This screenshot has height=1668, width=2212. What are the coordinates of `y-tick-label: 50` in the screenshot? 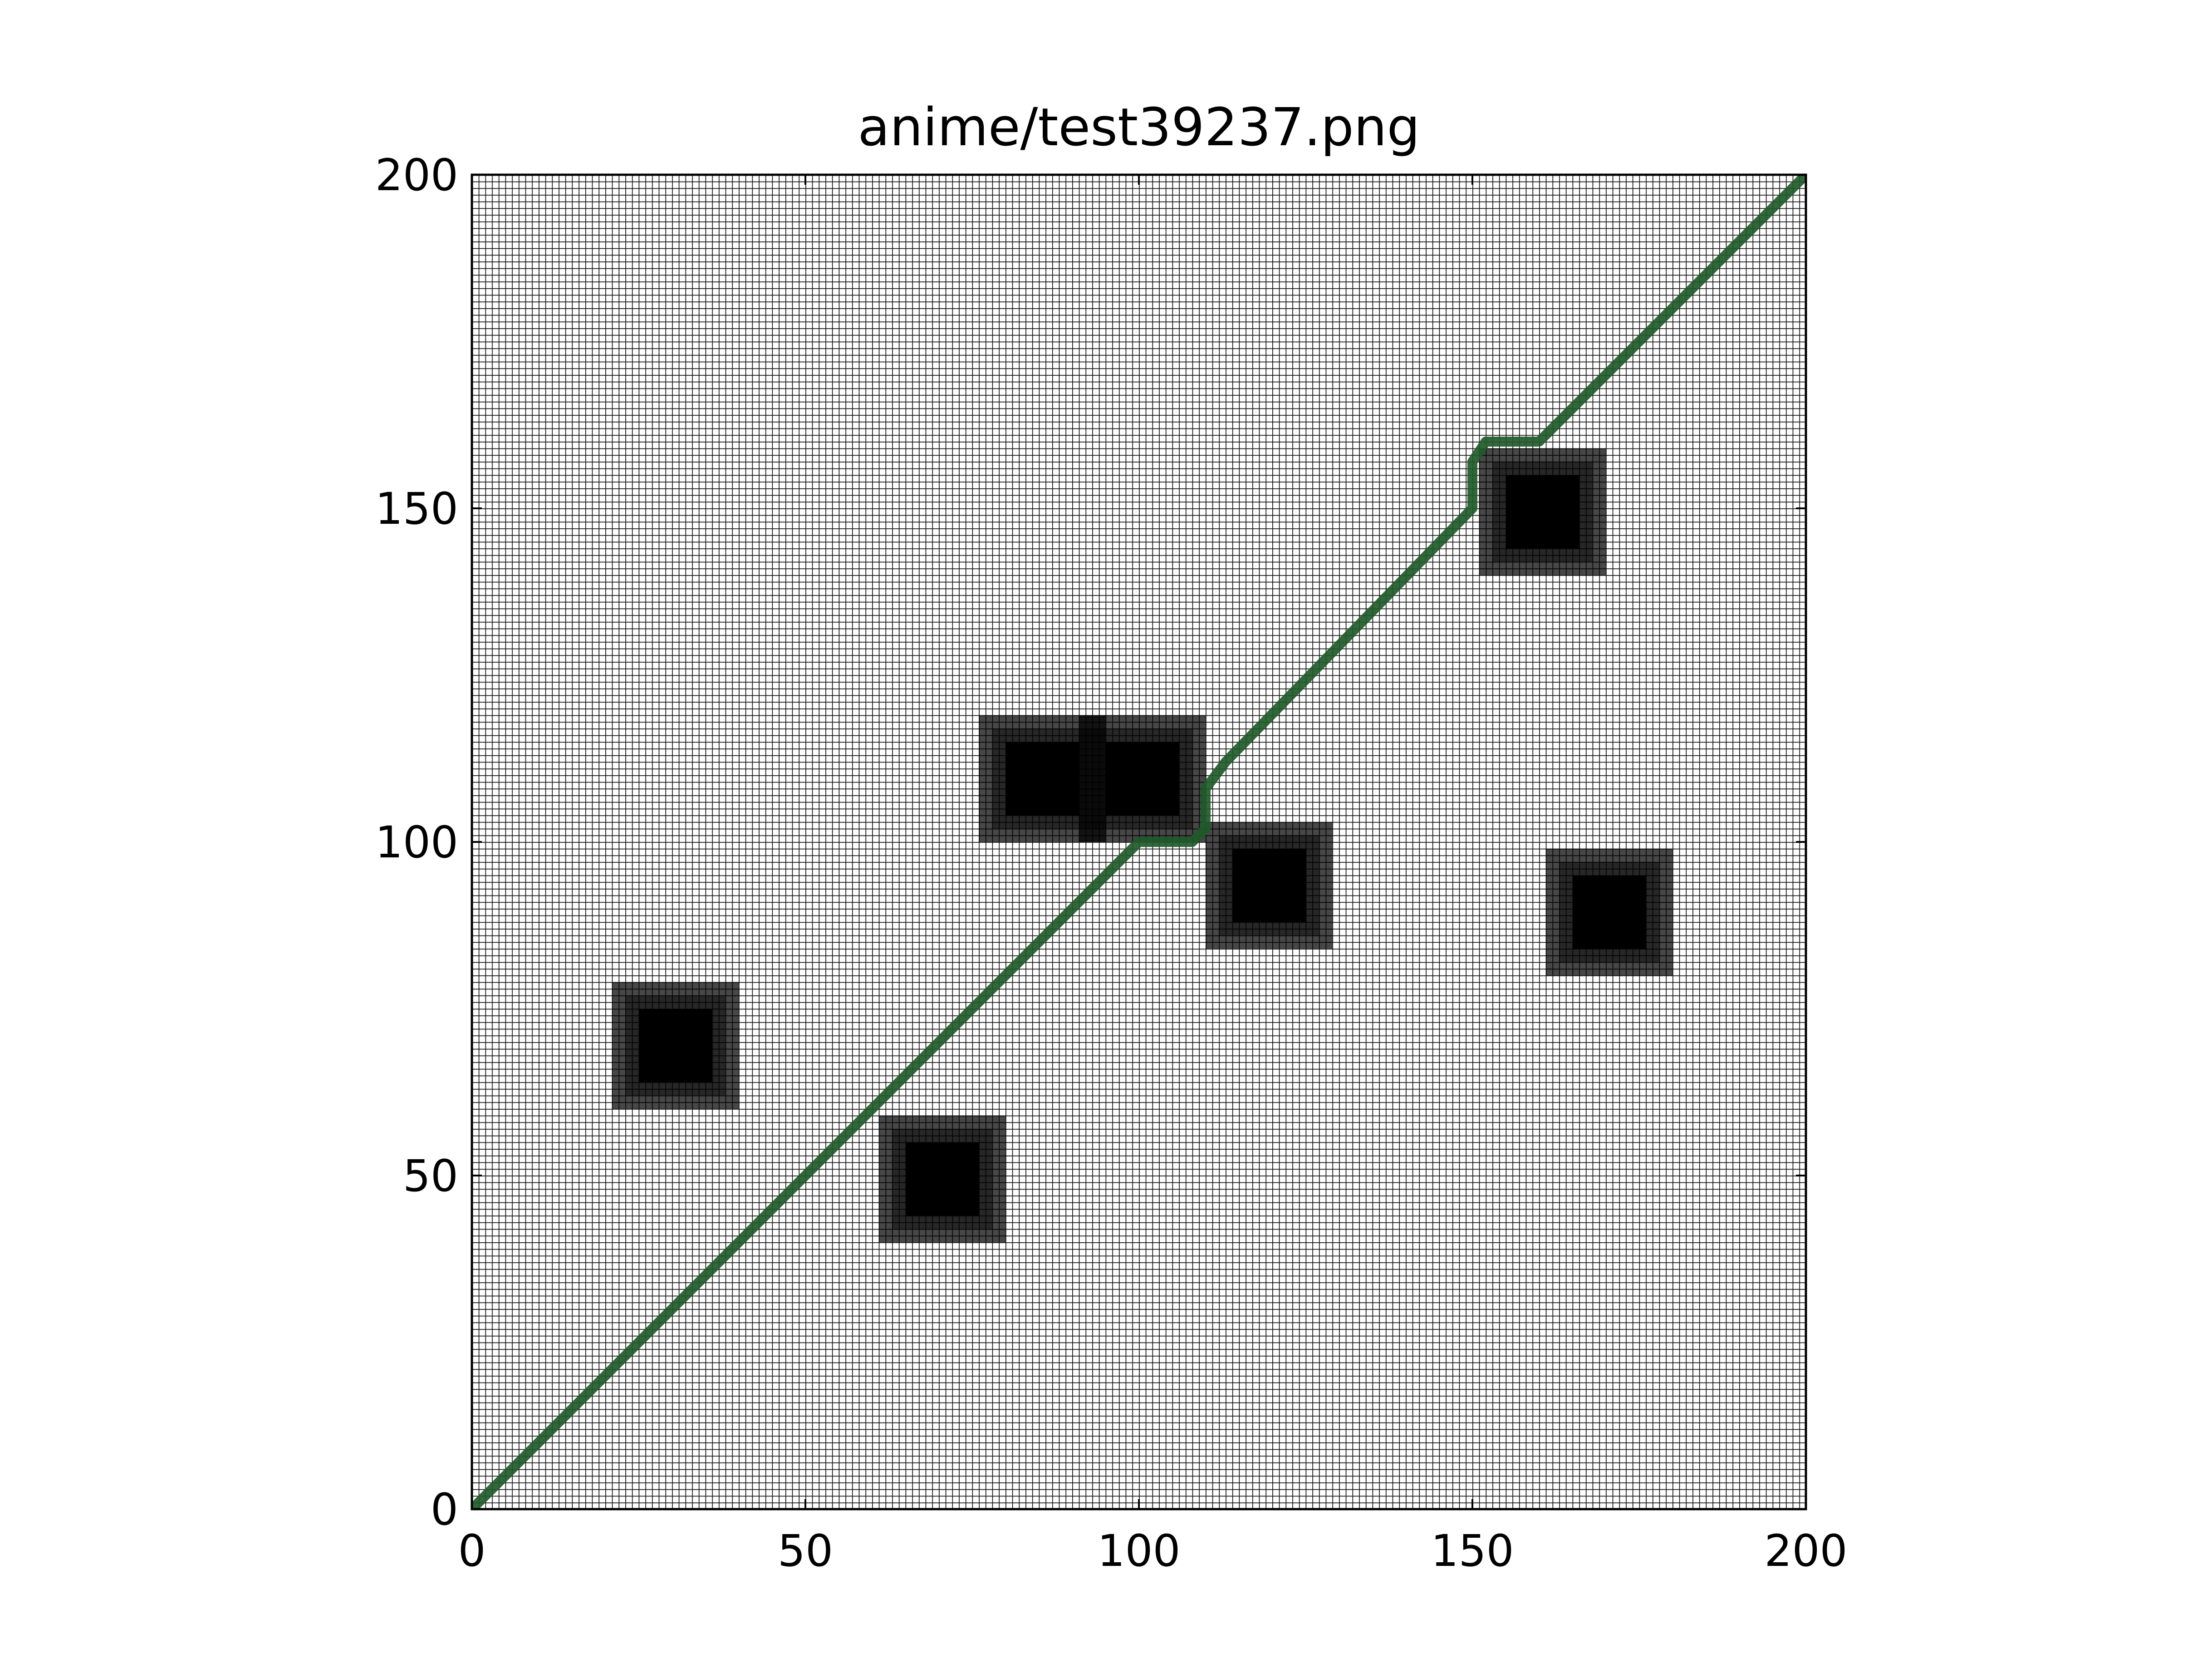 It's located at (430, 1176).